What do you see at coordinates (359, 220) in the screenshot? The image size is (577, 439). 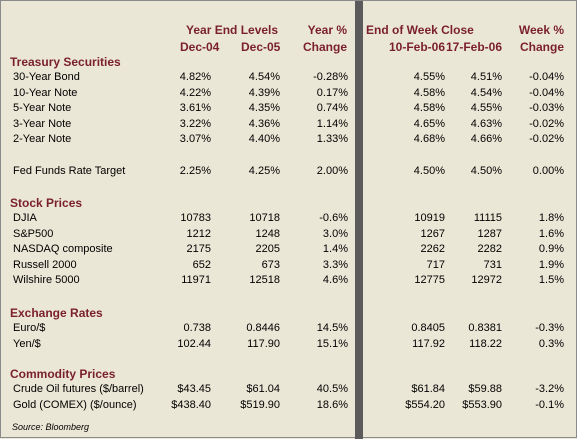 I see `column-divider` at bounding box center [359, 220].